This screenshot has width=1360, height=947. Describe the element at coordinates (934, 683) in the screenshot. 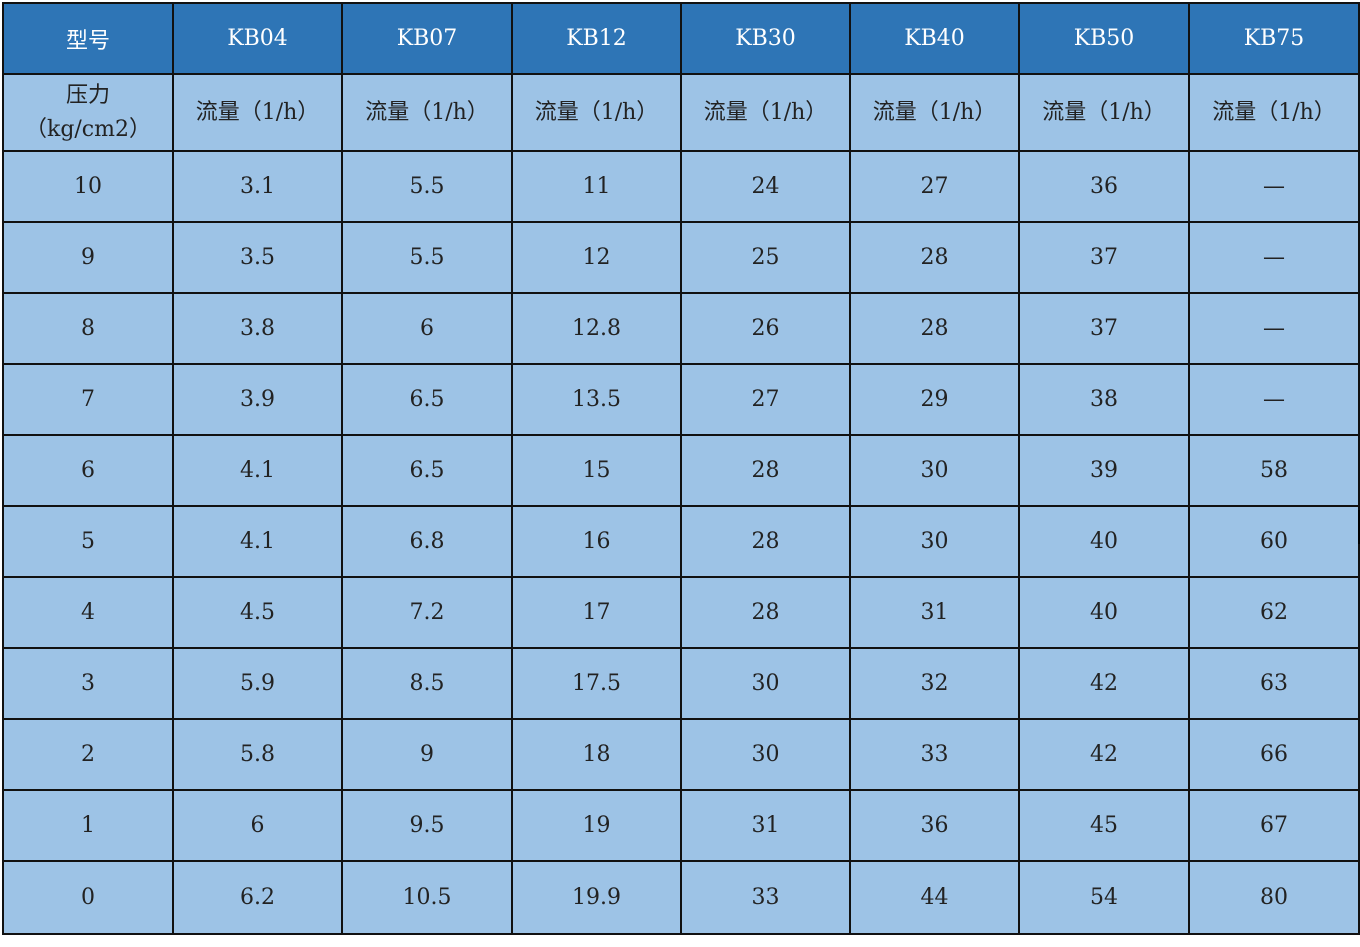

I see `flow-cell: 32` at that location.